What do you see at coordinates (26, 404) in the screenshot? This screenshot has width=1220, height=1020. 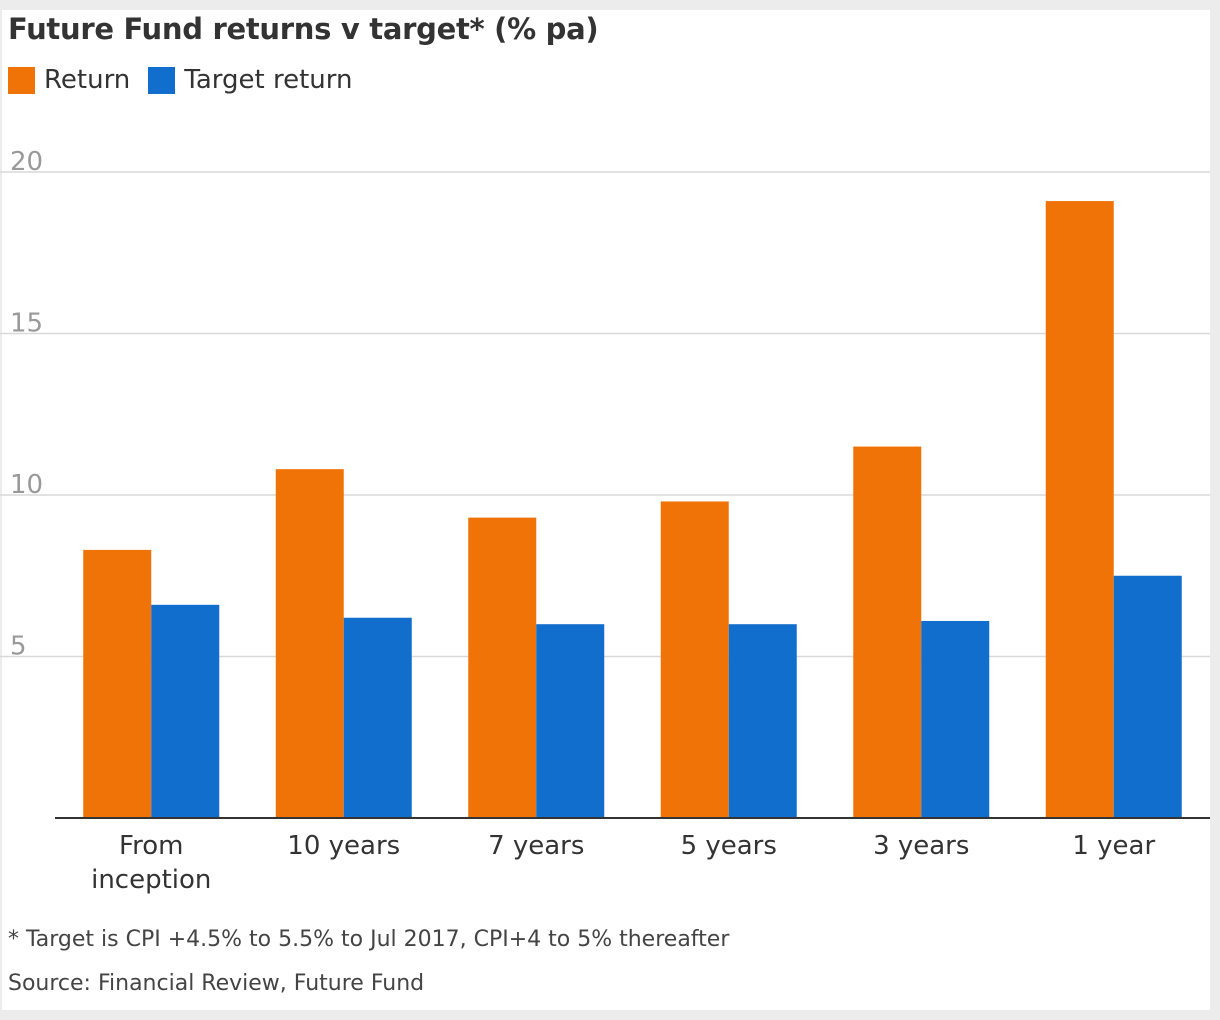 I see `y-tick-labels: 5 10 15 20` at bounding box center [26, 404].